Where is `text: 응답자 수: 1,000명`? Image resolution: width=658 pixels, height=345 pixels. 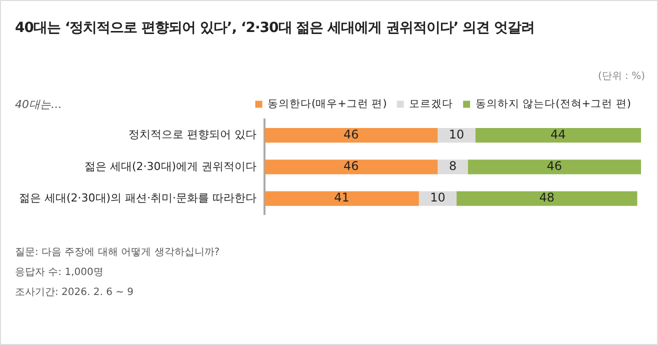
text: 응답자 수: 1,000명 is located at coordinates (59, 273).